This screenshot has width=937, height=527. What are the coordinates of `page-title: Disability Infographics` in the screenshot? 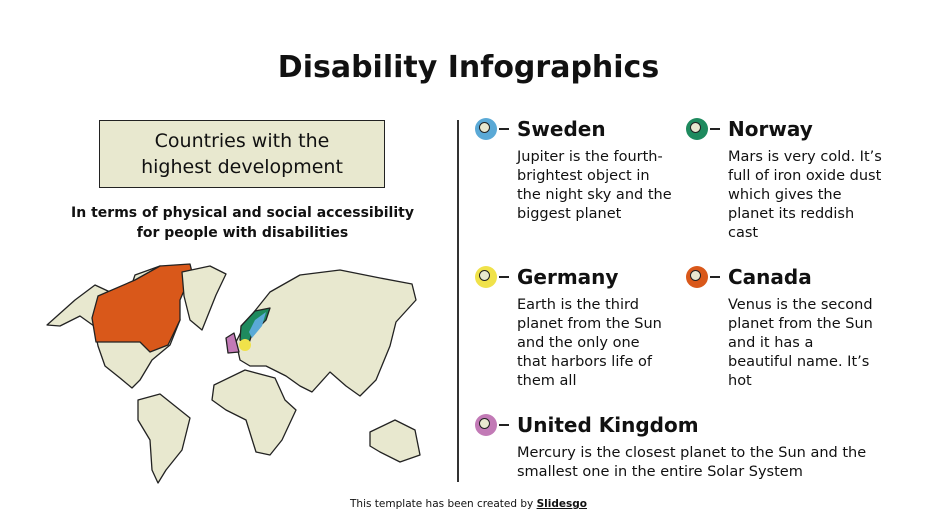 It's located at (468, 67).